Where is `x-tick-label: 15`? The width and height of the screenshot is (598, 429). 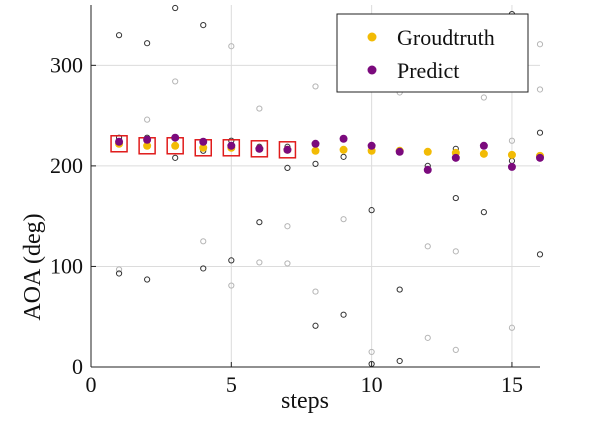
x-tick-label: 15 is located at coordinates (512, 384).